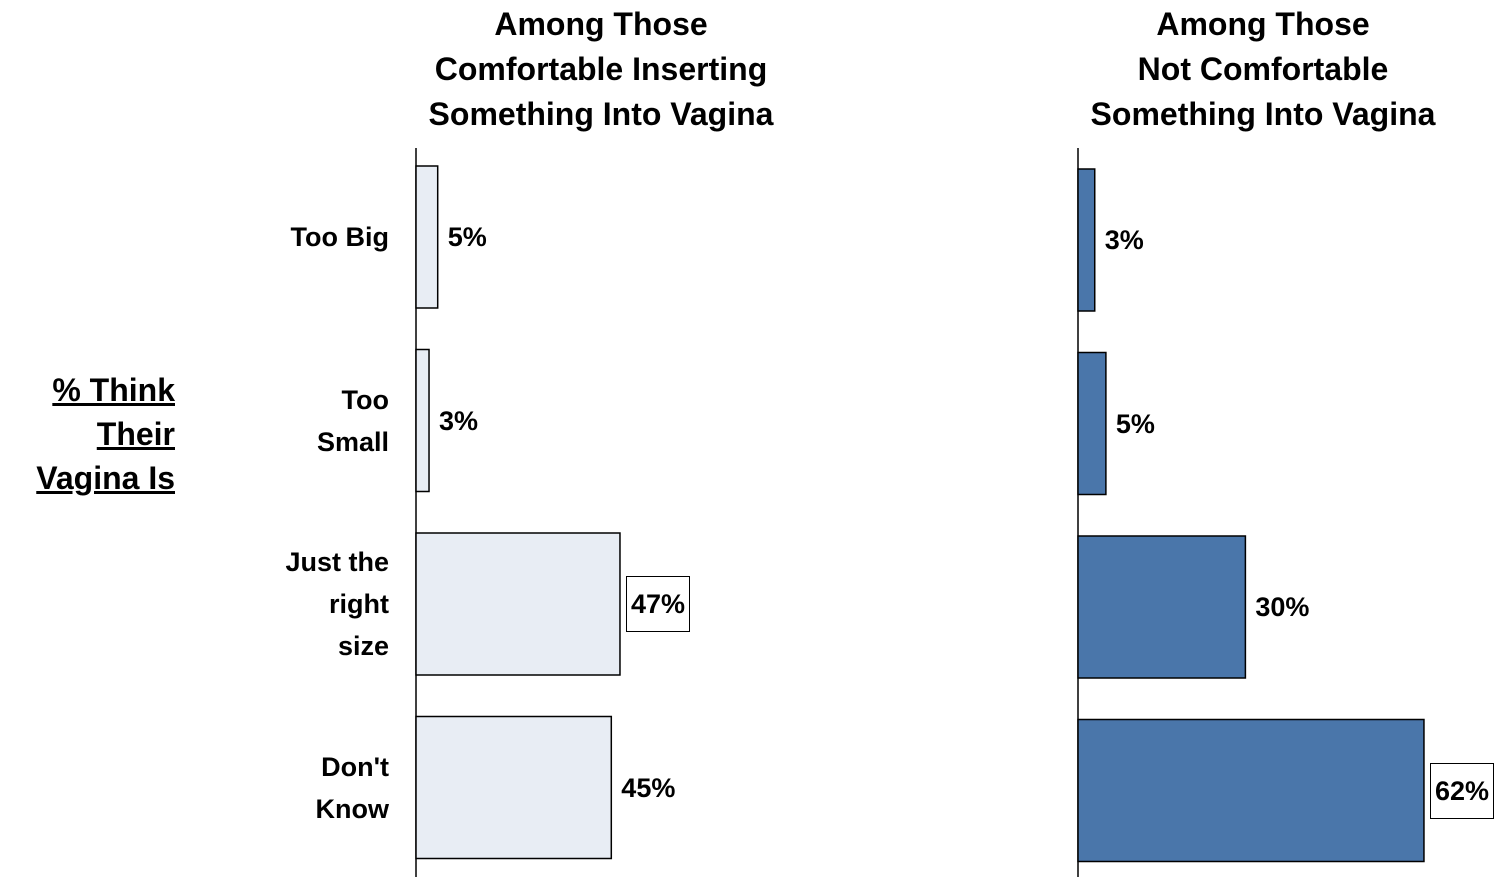 This screenshot has height=877, width=1501. Describe the element at coordinates (352, 420) in the screenshot. I see `category-label: Too Small` at that location.